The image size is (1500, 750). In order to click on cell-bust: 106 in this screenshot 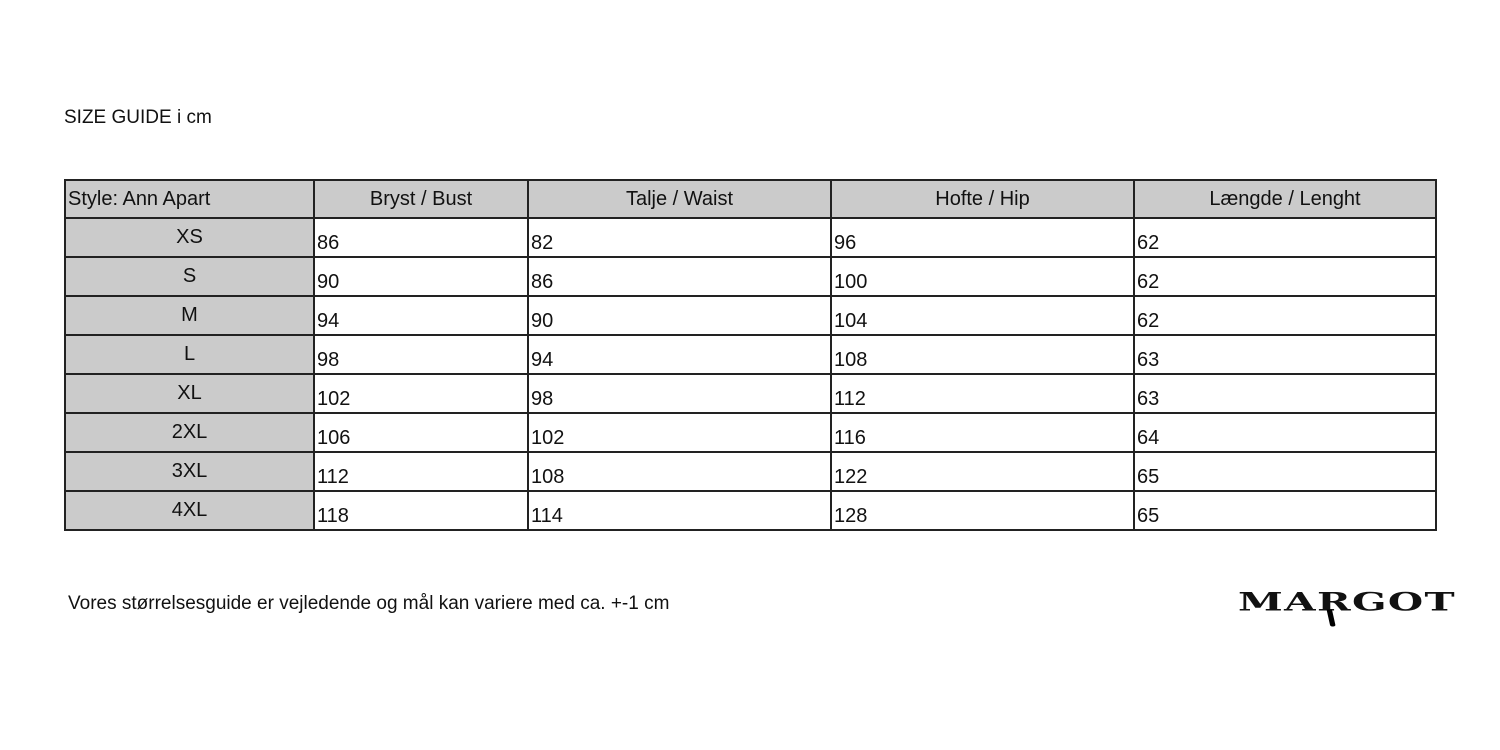, I will do `click(421, 432)`.